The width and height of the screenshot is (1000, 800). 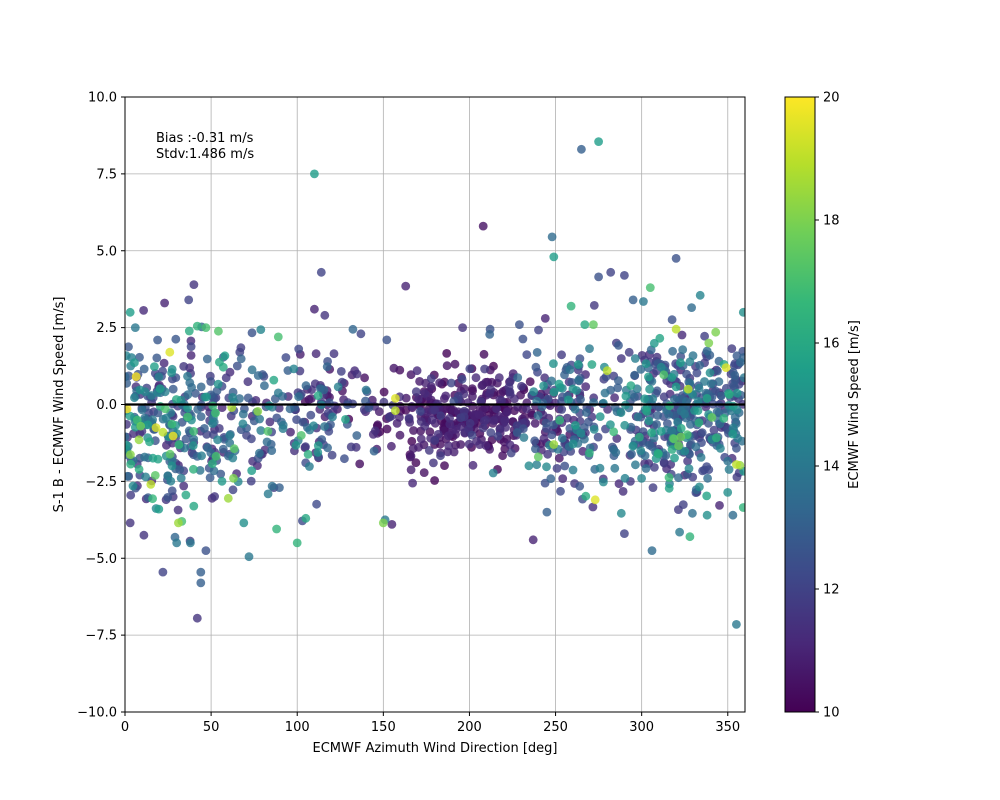 What do you see at coordinates (827, 406) in the screenshot?
I see `colorbar-ticks: 10 12 14 16 18 20` at bounding box center [827, 406].